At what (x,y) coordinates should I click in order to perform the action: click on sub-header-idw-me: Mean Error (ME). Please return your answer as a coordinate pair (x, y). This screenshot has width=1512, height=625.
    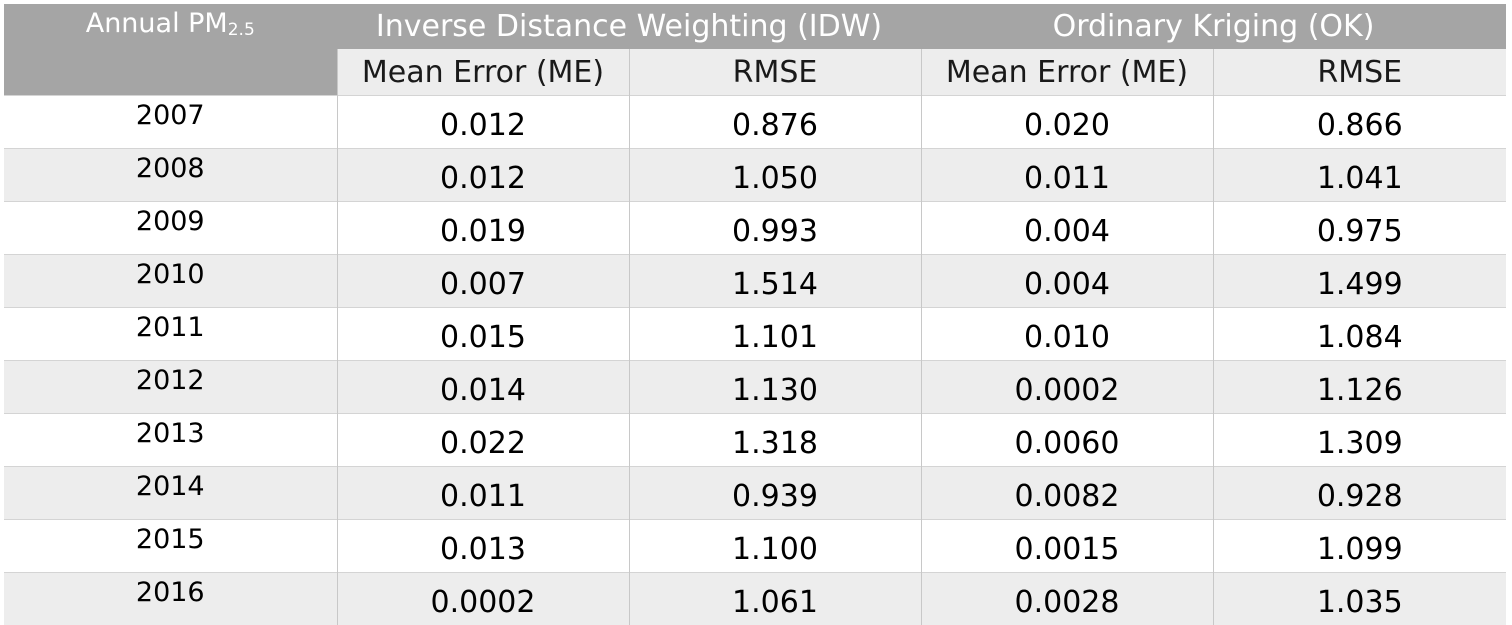
    Looking at the image, I should click on (483, 72).